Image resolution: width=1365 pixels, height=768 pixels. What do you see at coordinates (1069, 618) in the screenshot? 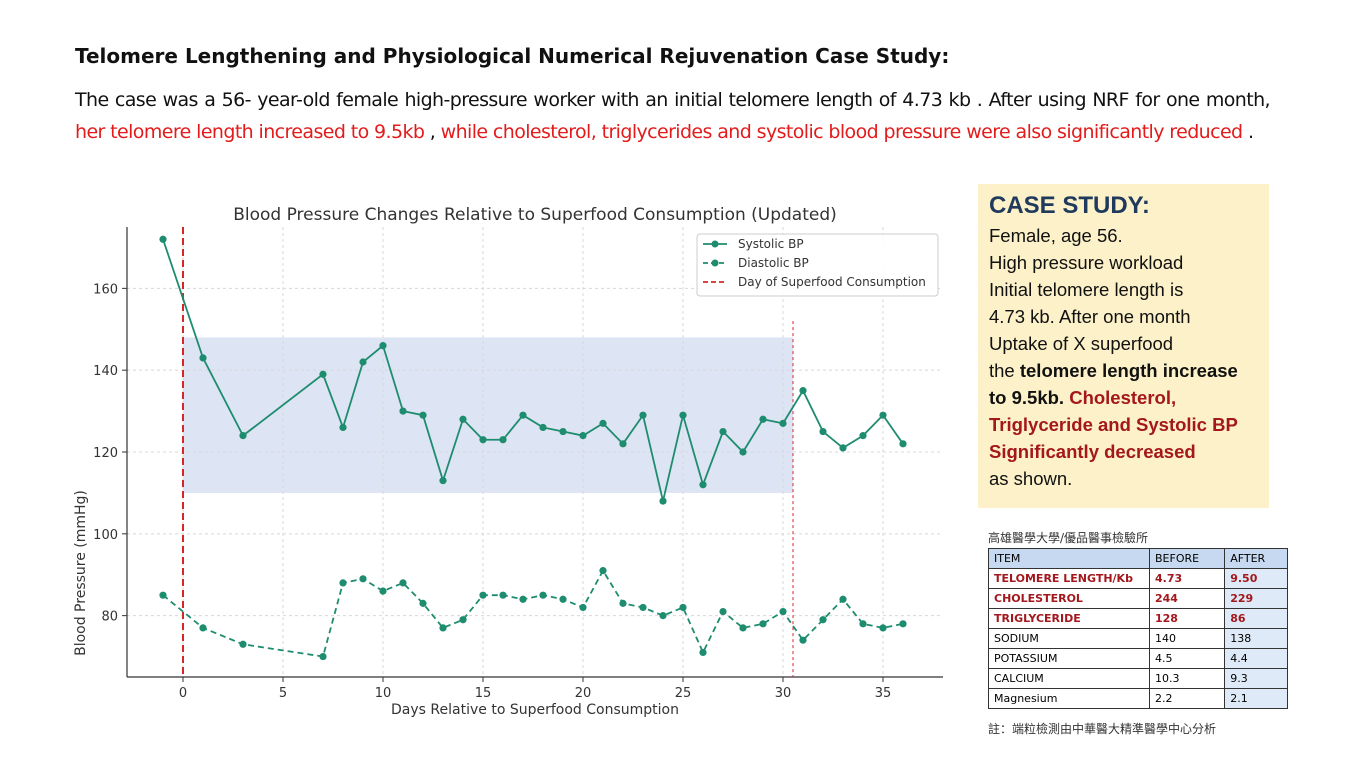
I see `cell-item: TRIGLYCERIDE` at bounding box center [1069, 618].